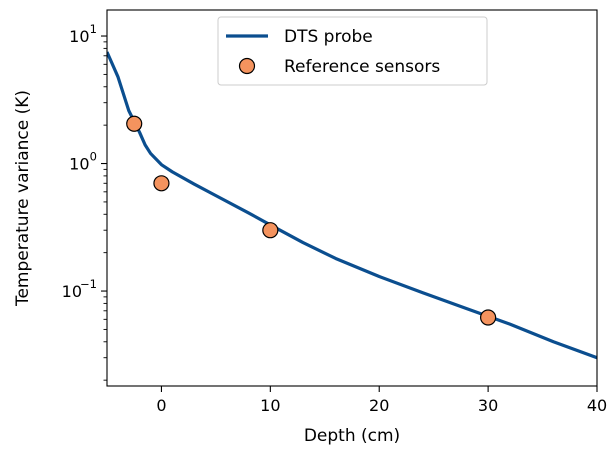 Image resolution: width=611 pixels, height=455 pixels. I want to click on legend: DTS probe Reference sensors, so click(352, 51).